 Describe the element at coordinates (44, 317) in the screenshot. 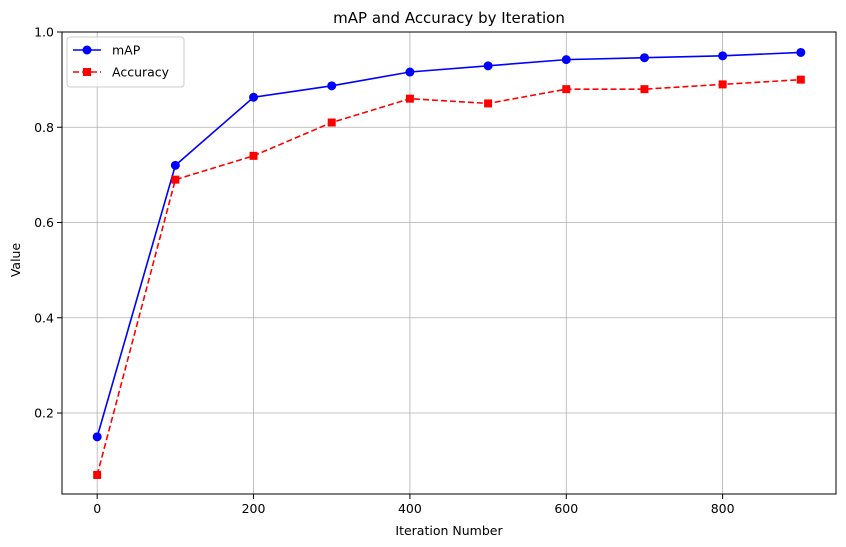

I see `y-tick-label: 0.4` at that location.